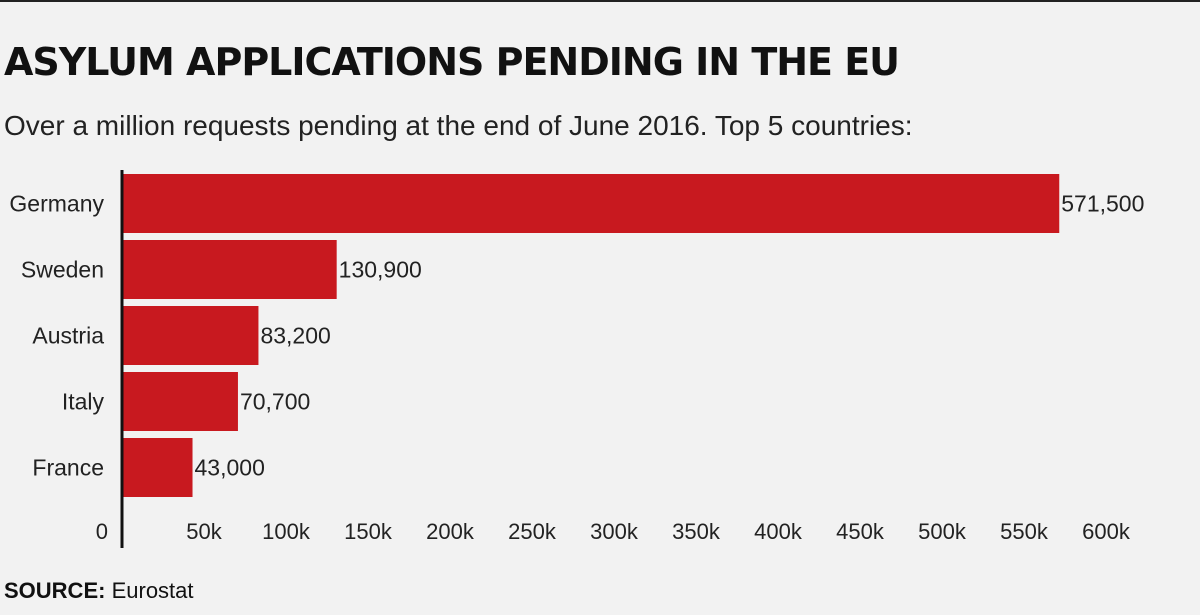  What do you see at coordinates (190, 335) in the screenshot?
I see `bar-austria` at bounding box center [190, 335].